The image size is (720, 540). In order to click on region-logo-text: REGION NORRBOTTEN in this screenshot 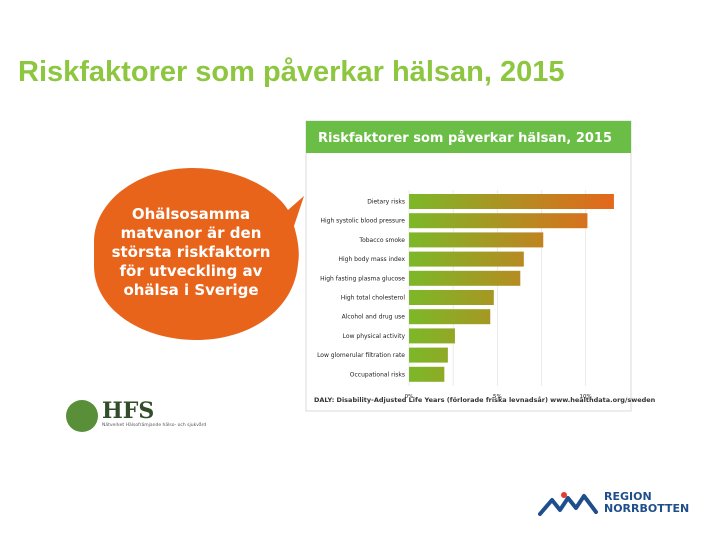, I will do `click(646, 503)`.